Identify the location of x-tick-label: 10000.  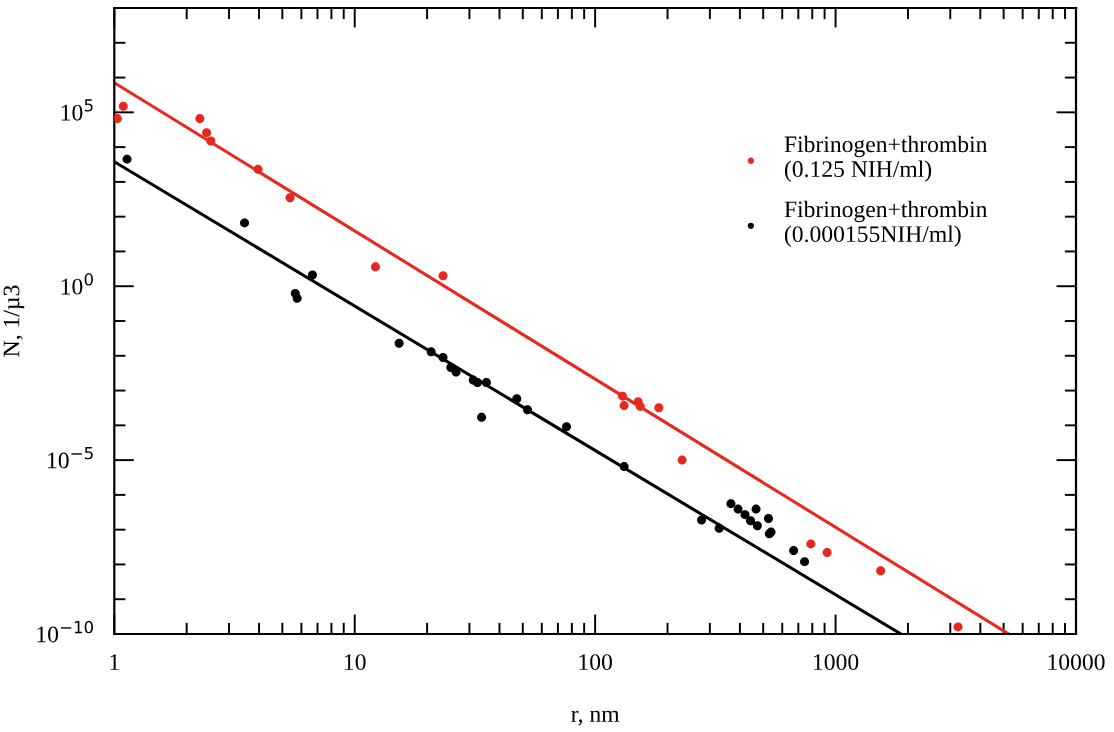
(1076, 662).